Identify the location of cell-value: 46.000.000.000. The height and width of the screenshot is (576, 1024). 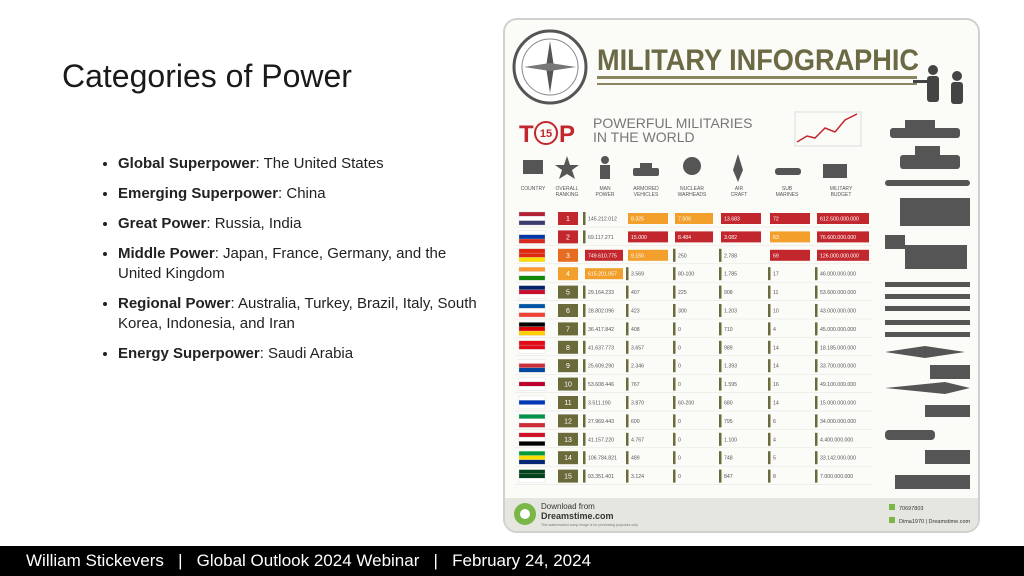
(838, 275).